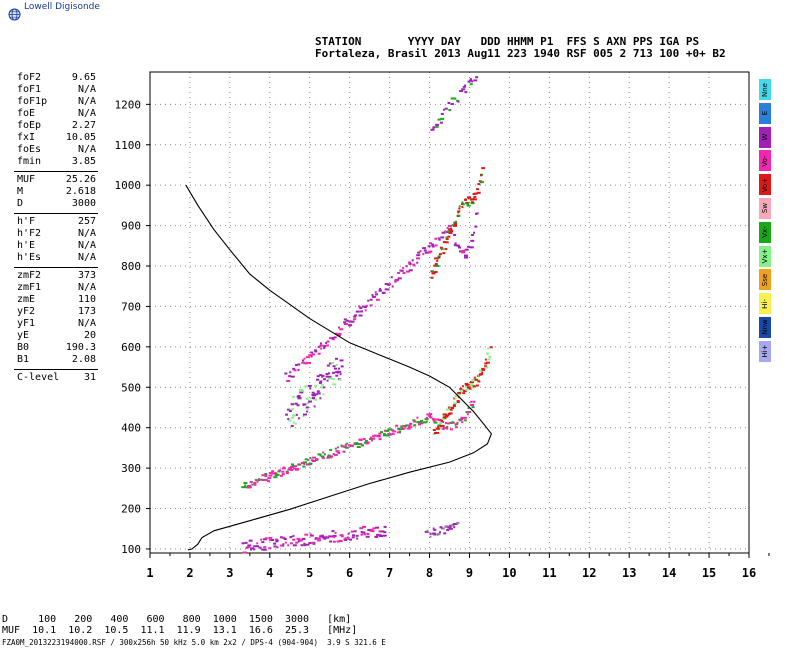 The image size is (800, 650). Describe the element at coordinates (128, 104) in the screenshot. I see `y-tick-label: 1200` at that location.